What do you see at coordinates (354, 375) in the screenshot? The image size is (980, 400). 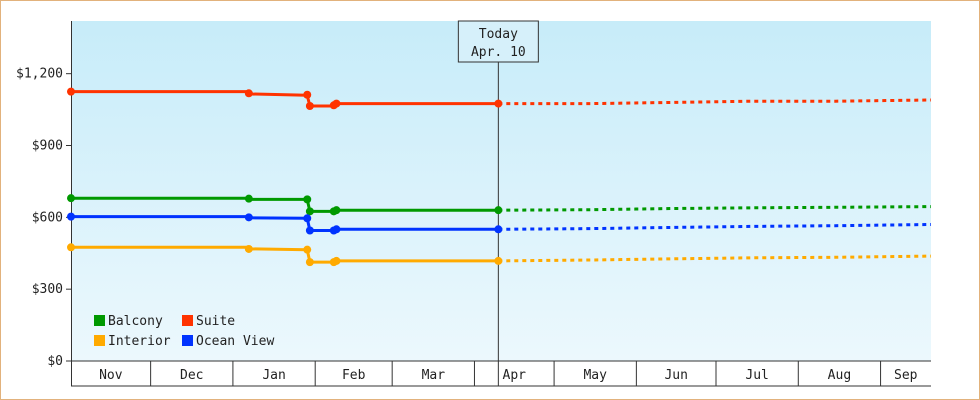 I see `x-tick-label: Feb` at bounding box center [354, 375].